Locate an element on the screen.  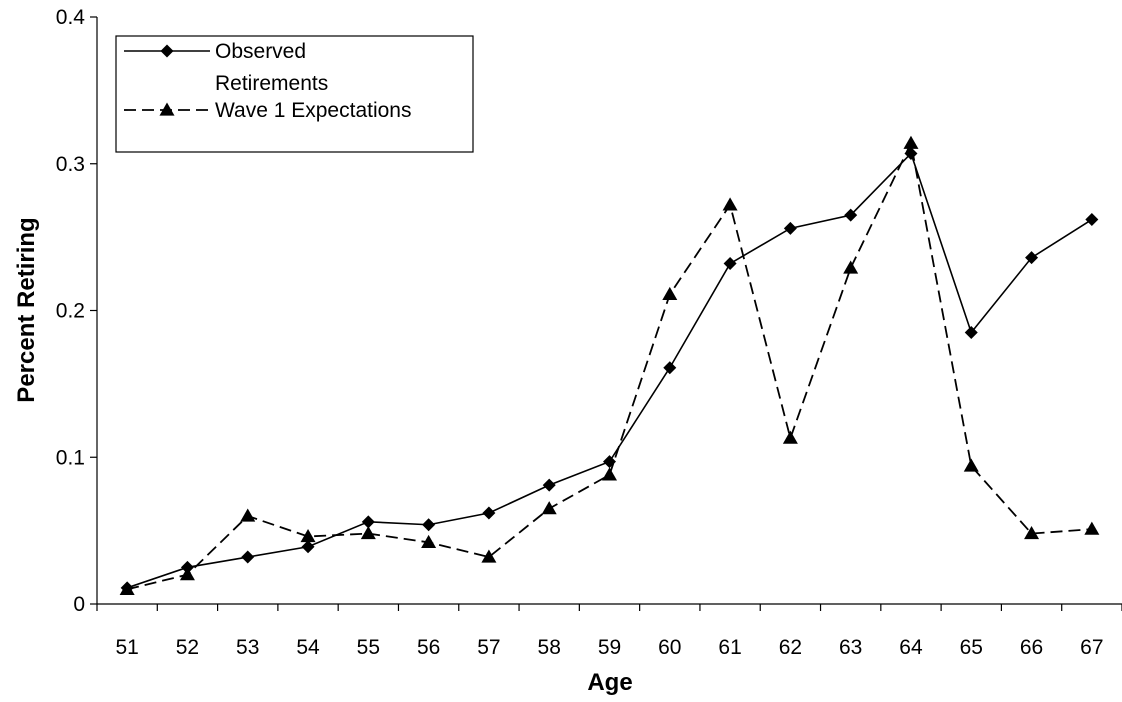
x-tick-label: 66 is located at coordinates (1031, 647).